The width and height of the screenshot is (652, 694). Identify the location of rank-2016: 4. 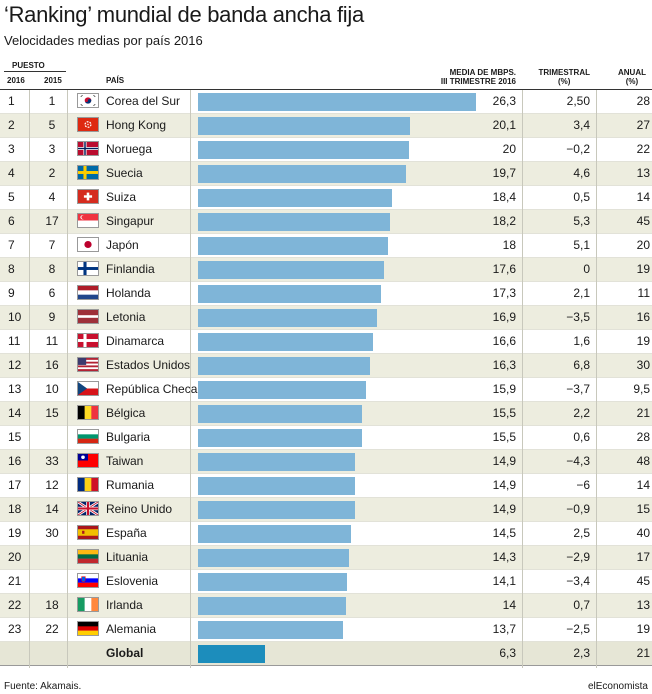
(11, 173).